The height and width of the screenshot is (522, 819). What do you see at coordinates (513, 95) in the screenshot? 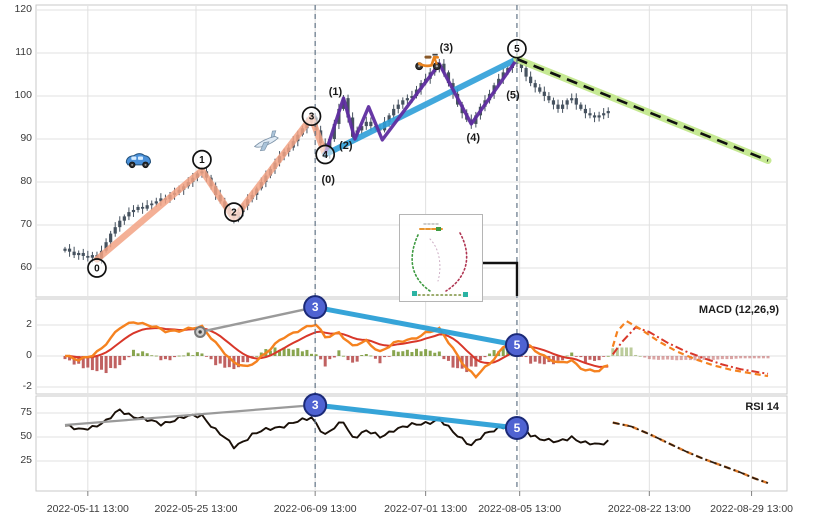
I see `sub-wave-label: (5)` at bounding box center [513, 95].